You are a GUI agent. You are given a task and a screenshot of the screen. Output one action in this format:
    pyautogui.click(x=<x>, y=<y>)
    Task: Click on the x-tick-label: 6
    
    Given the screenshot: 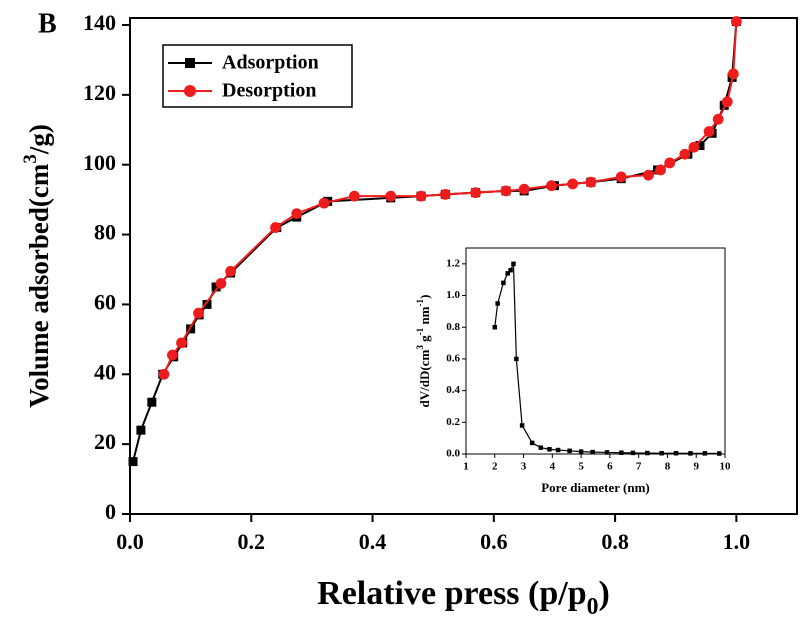 What is the action you would take?
    pyautogui.click(x=610, y=467)
    